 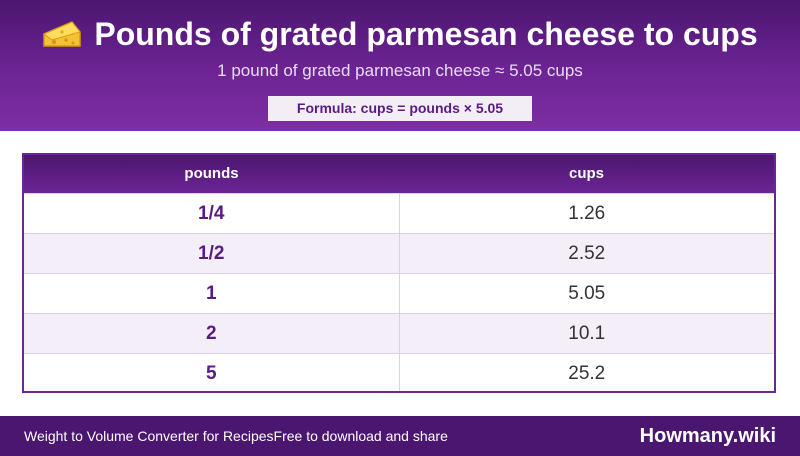 I want to click on table-row: 1/2 2.52, so click(x=399, y=253).